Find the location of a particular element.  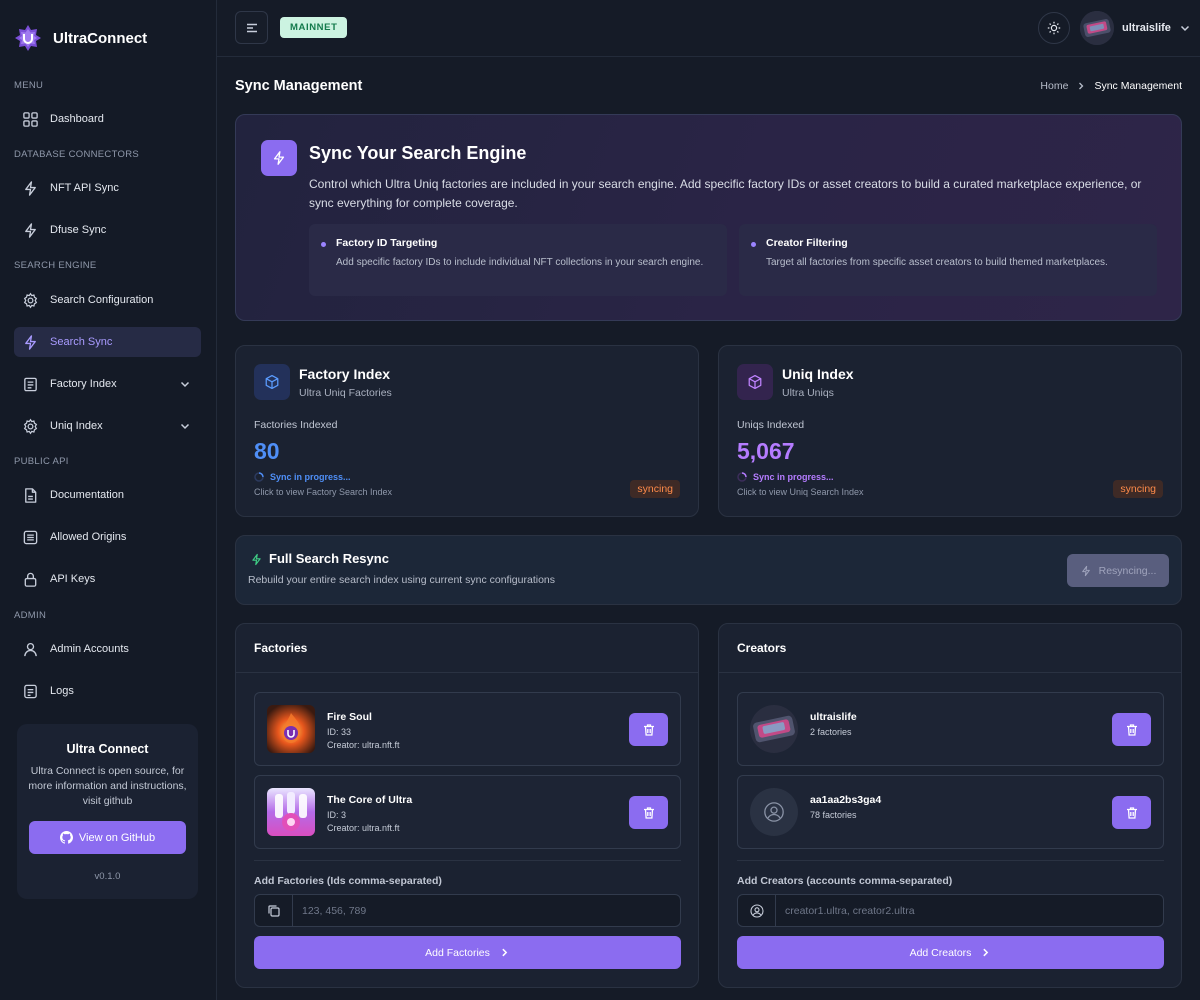

breadcrumb-home-link: Home is located at coordinates (1054, 86).